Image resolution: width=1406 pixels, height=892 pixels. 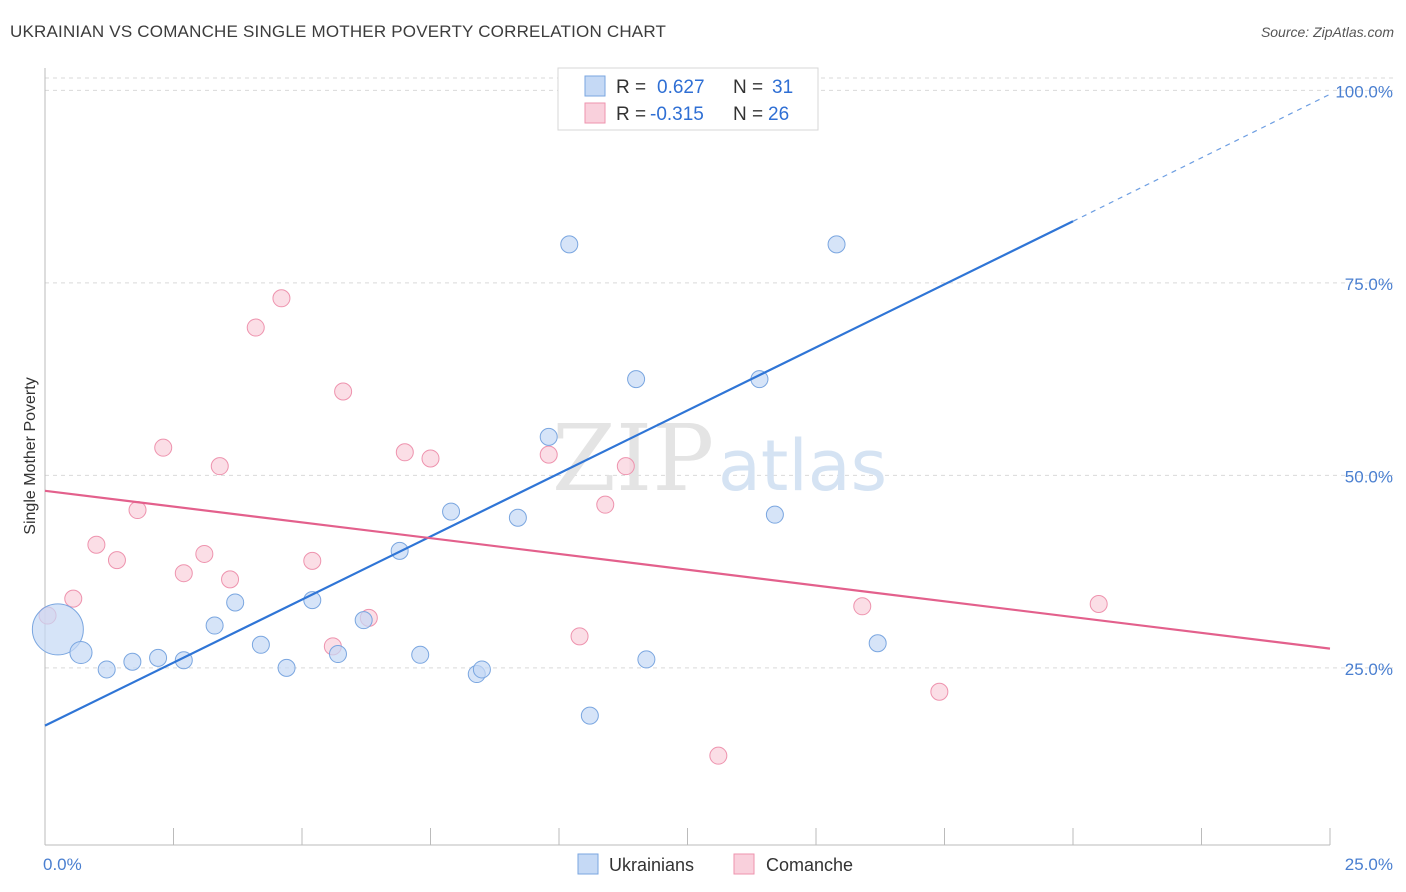 I want to click on y-tick-label: 50.0%, so click(x=1369, y=476).